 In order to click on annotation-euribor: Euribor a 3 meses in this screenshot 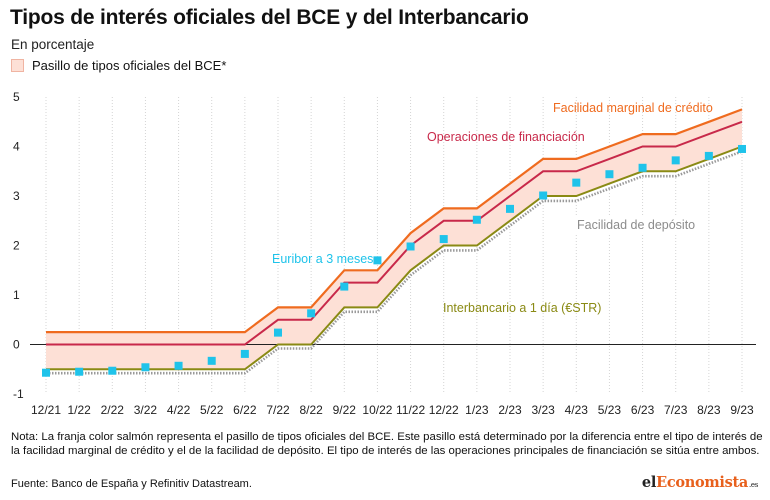, I will do `click(322, 259)`.